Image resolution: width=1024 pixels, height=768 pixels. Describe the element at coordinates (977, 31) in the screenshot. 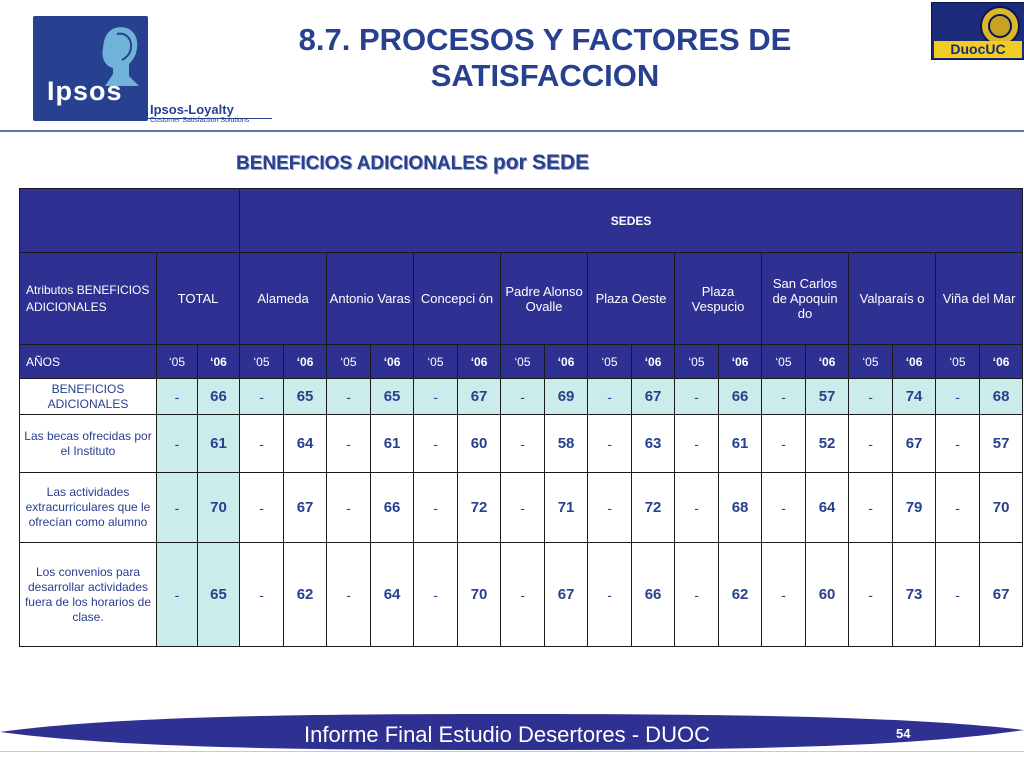

I see `duoc-logo: DuocUC` at that location.